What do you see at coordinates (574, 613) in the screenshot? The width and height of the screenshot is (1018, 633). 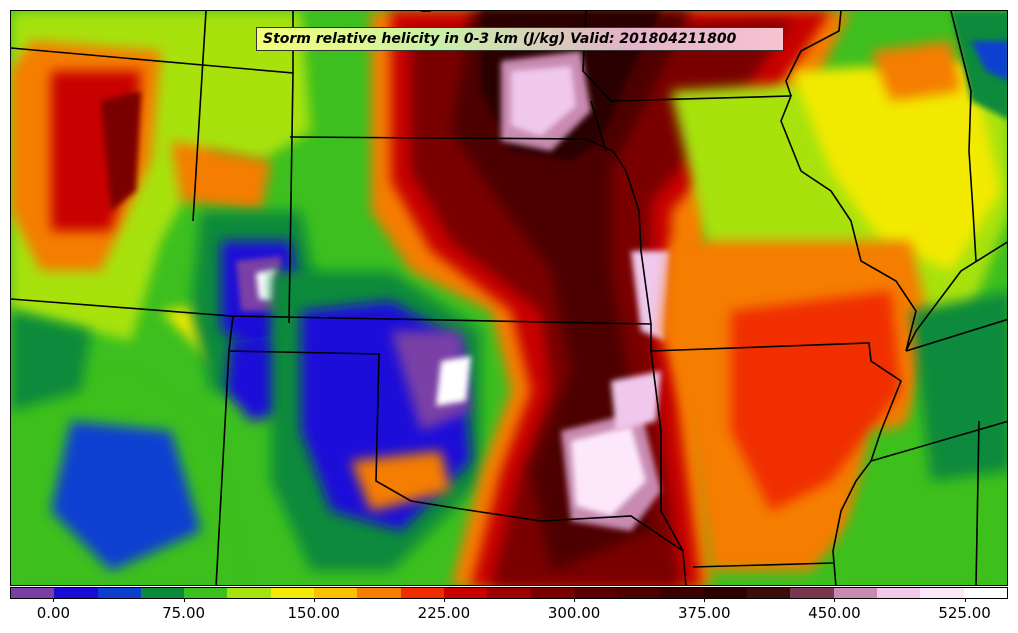 I see `colorbar-tick-label: 300.00` at bounding box center [574, 613].